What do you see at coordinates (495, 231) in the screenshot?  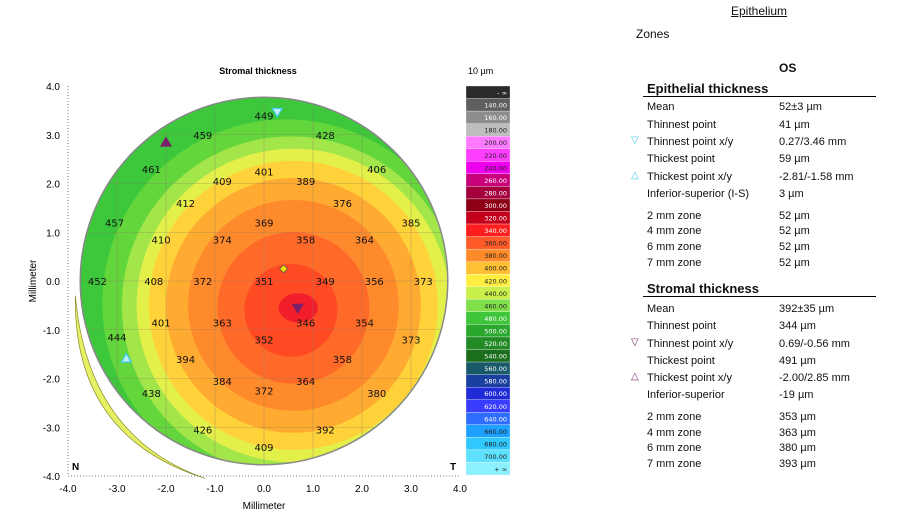 I see `scale-step-label: 340.00` at bounding box center [495, 231].